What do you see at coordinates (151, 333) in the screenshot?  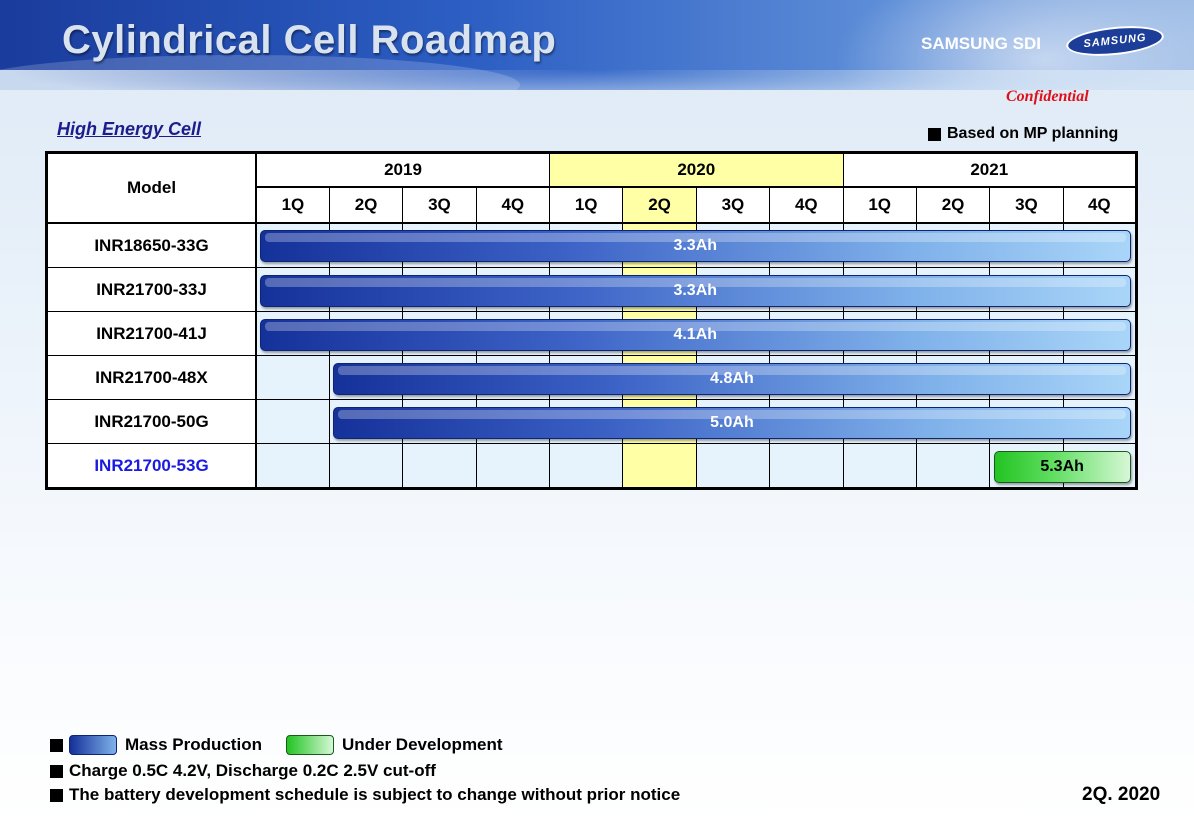 I see `model-name-cell: INR21700-41J` at bounding box center [151, 333].